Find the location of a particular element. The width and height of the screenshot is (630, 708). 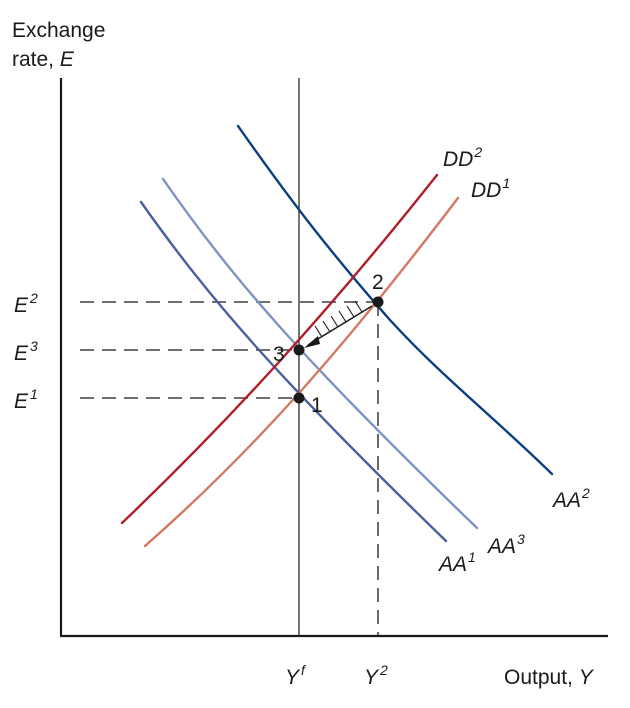

point-label-2: 2 is located at coordinates (378, 282).